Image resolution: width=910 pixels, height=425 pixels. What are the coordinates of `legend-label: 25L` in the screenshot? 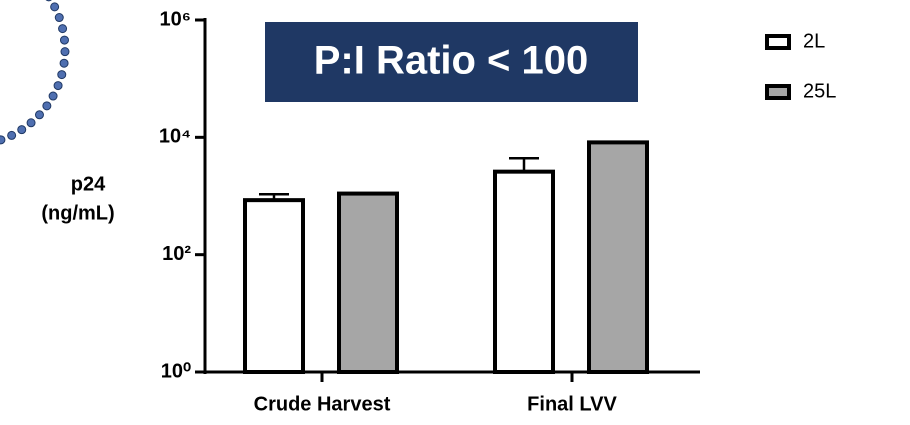 It's located at (819, 91).